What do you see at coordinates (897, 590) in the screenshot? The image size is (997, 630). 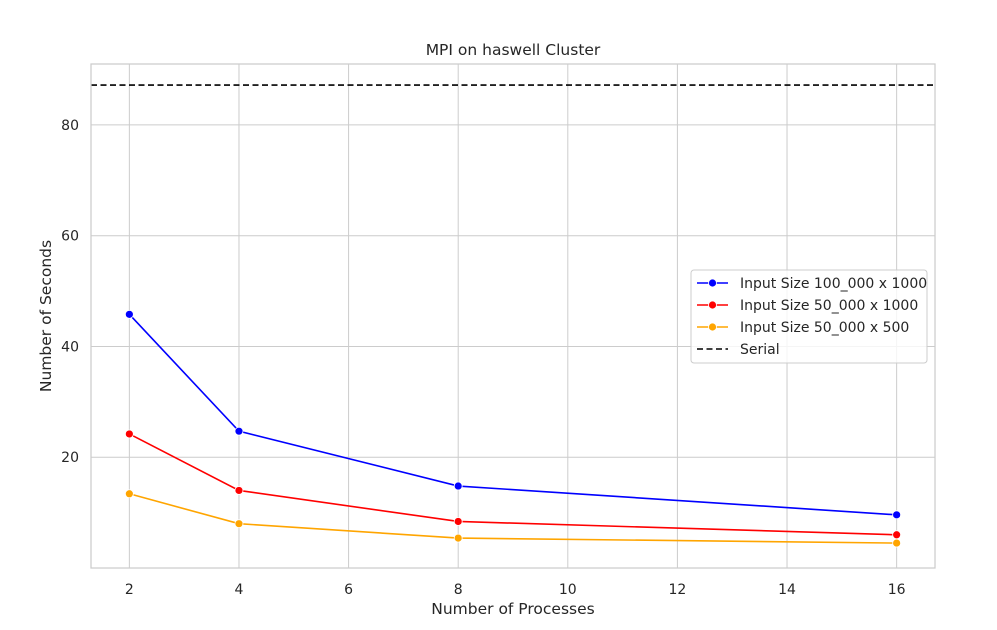 I see `x-tick-label: 16` at bounding box center [897, 590].